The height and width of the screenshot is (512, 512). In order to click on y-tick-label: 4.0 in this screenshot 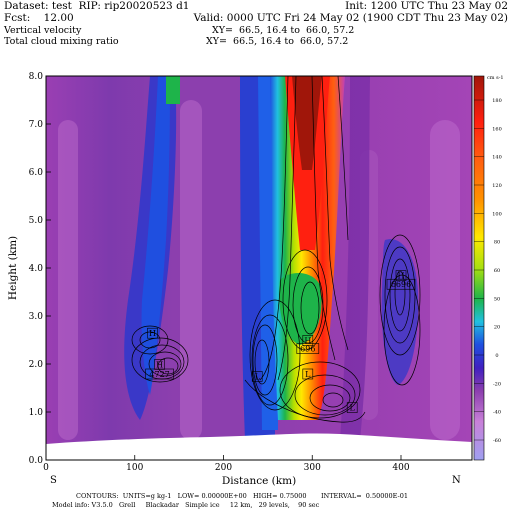, I will do `click(36, 269)`.